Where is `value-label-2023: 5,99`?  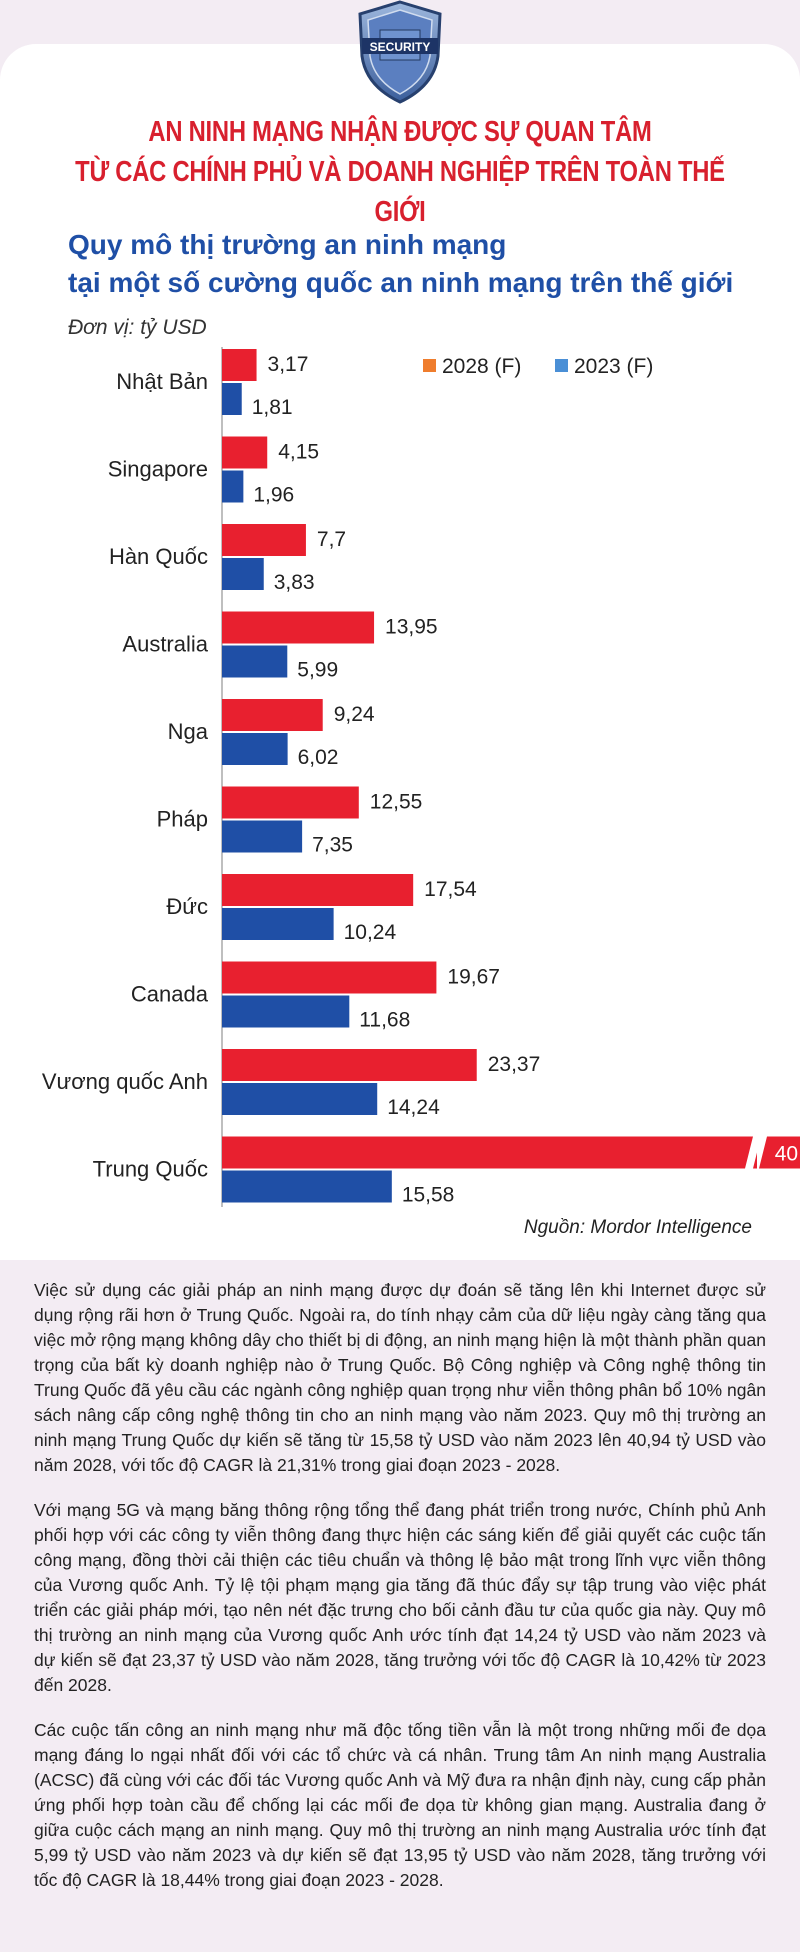
value-label-2023: 5,99 is located at coordinates (317, 670).